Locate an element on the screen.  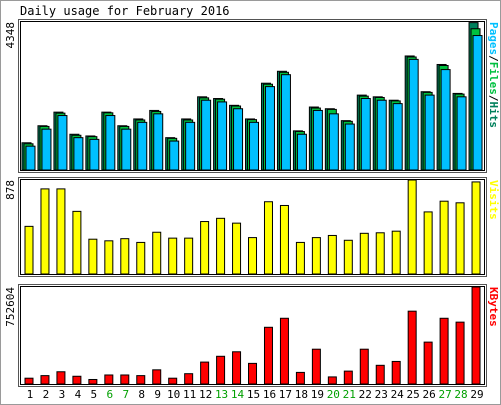
day-label-1: 1 is located at coordinates (30, 394).